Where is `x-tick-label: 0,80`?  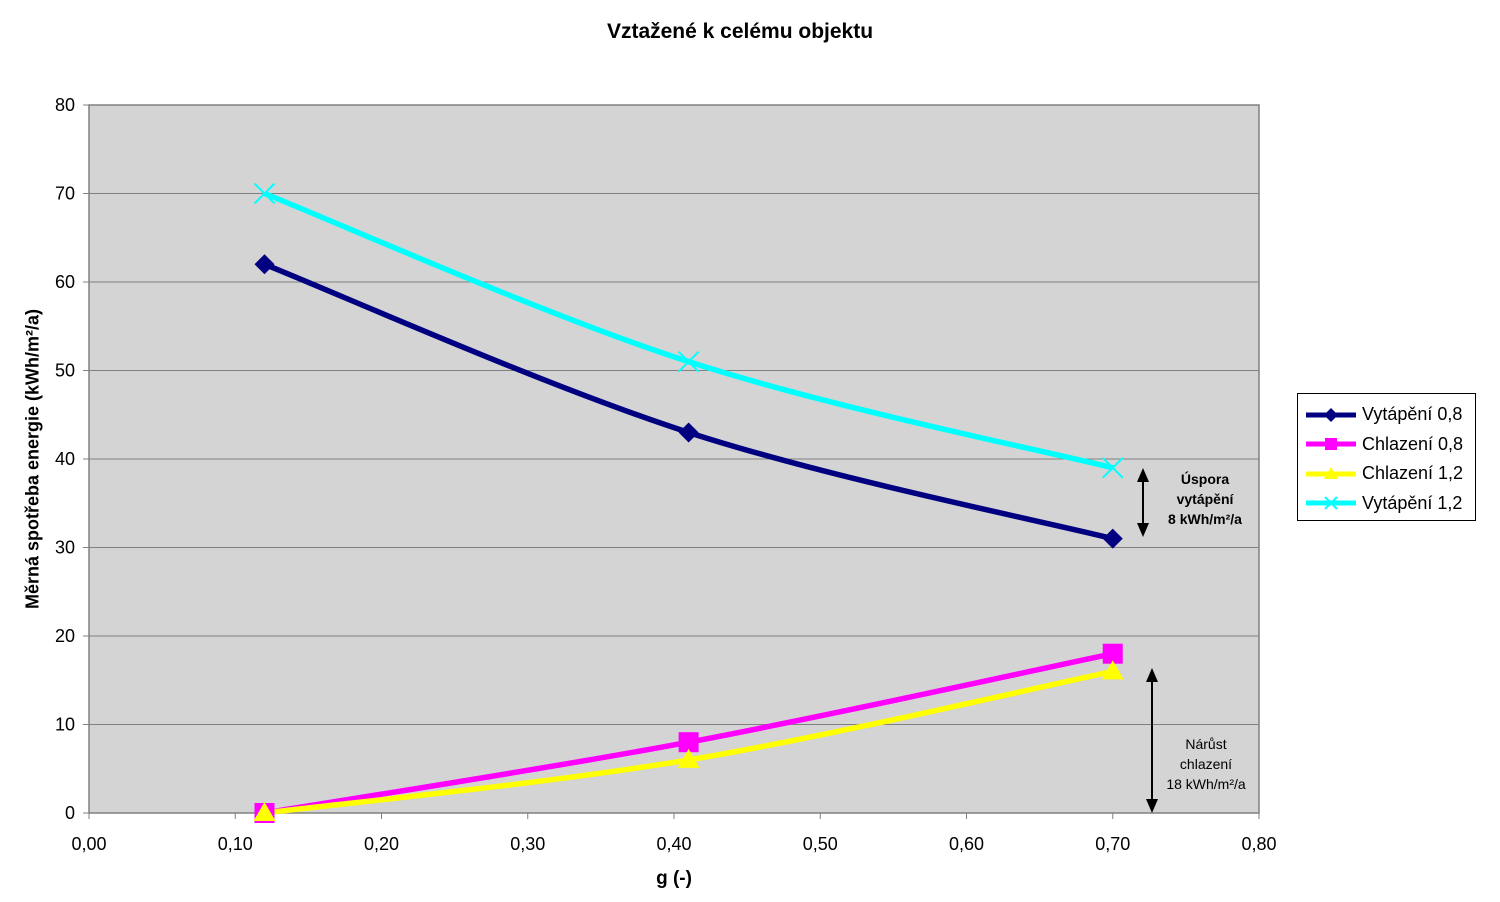 x-tick-label: 0,80 is located at coordinates (1258, 844).